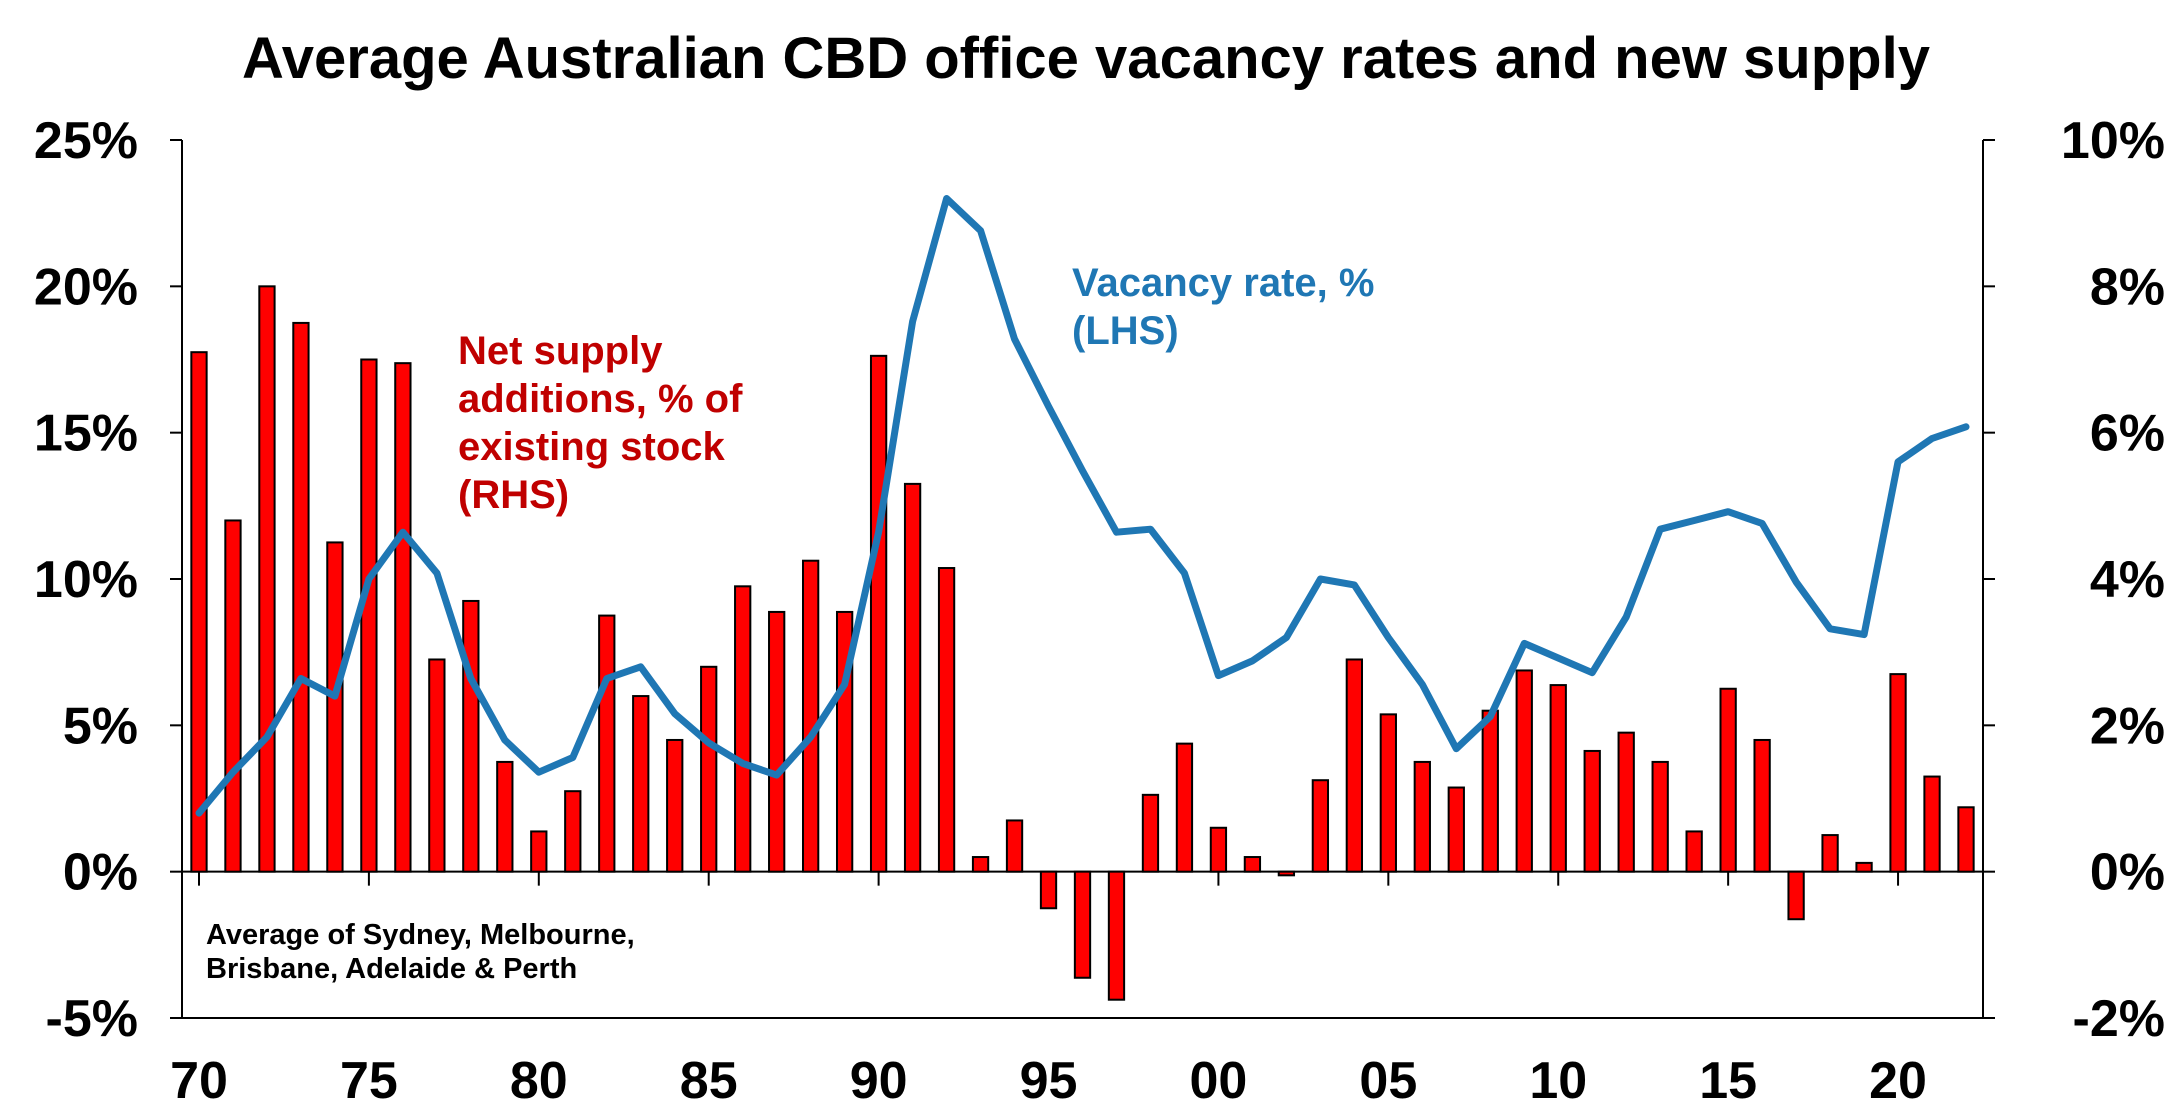 The image size is (2173, 1113). What do you see at coordinates (92, 1019) in the screenshot?
I see `left-tick-label: -5%` at bounding box center [92, 1019].